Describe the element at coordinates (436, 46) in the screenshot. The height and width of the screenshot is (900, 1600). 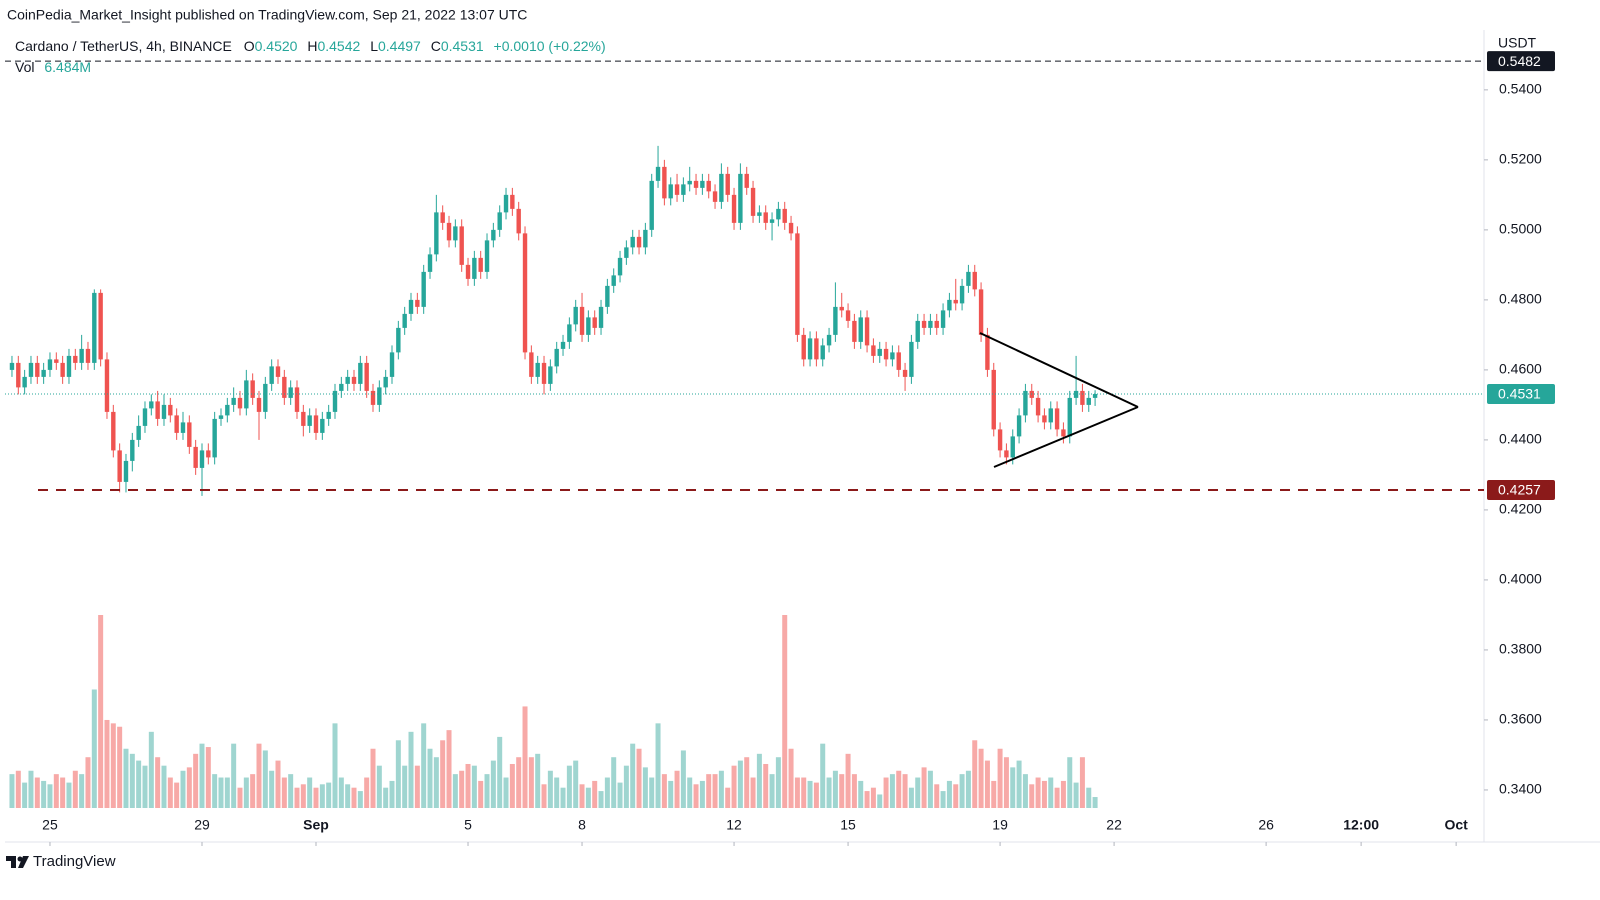
I see `close-key: C` at that location.